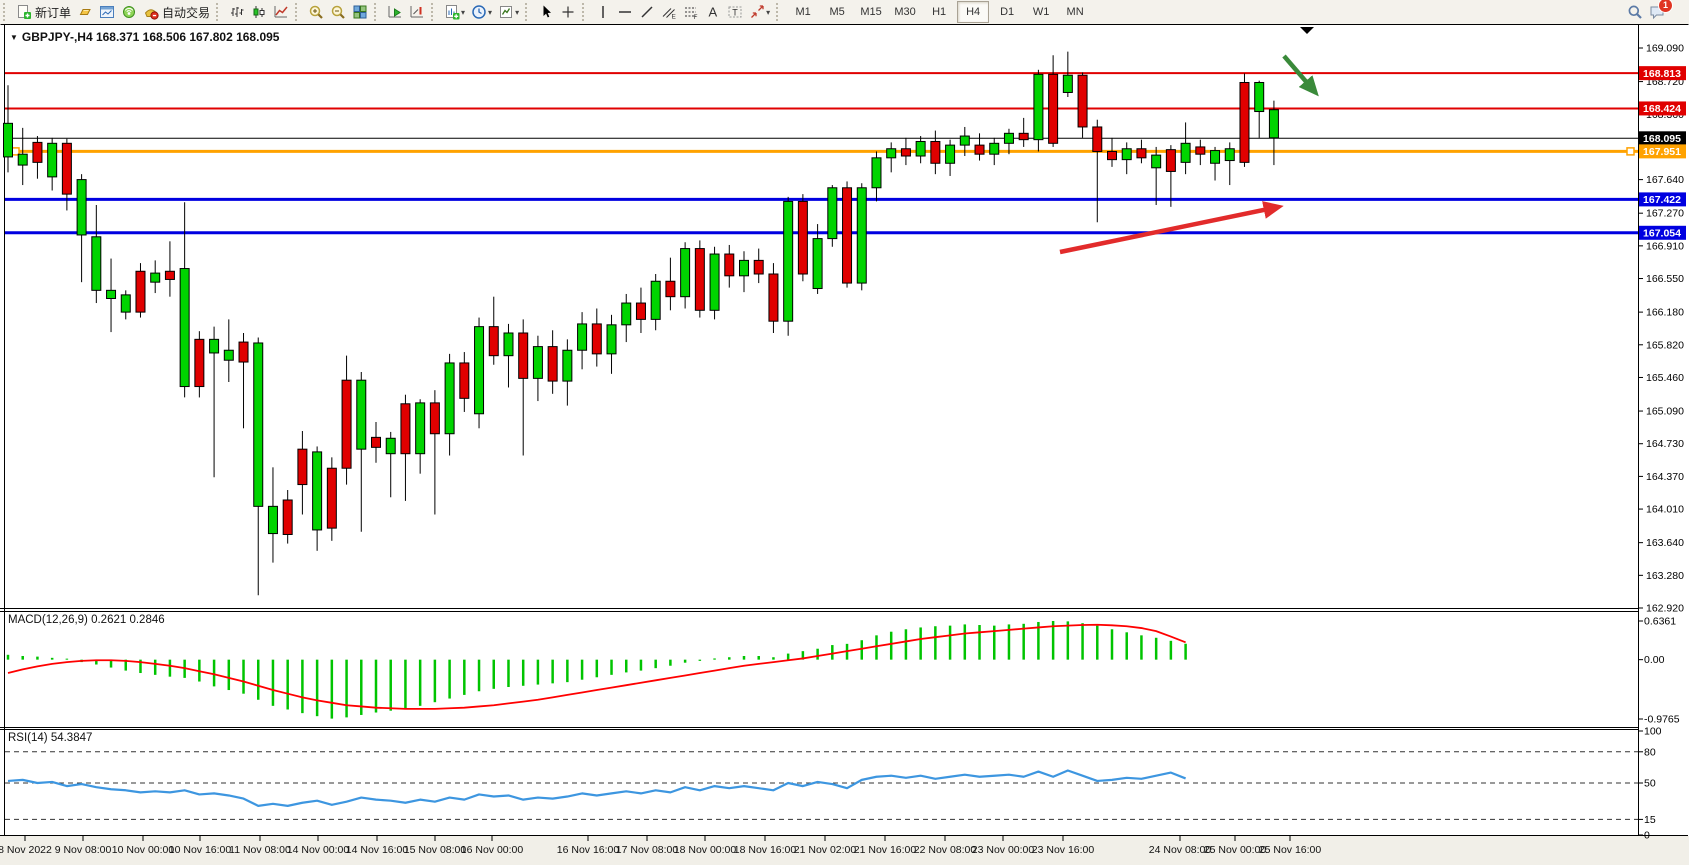 The width and height of the screenshot is (1689, 865). Describe the element at coordinates (1630, 151) in the screenshot. I see `hline-handle` at that location.